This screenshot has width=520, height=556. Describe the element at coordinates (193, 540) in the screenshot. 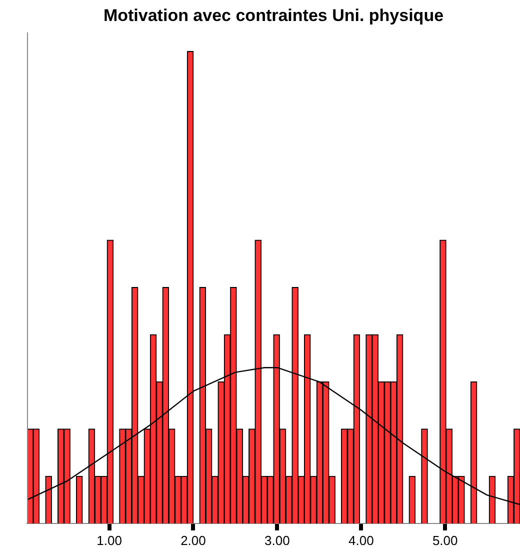

I see `x-tick-label: 2.00` at that location.